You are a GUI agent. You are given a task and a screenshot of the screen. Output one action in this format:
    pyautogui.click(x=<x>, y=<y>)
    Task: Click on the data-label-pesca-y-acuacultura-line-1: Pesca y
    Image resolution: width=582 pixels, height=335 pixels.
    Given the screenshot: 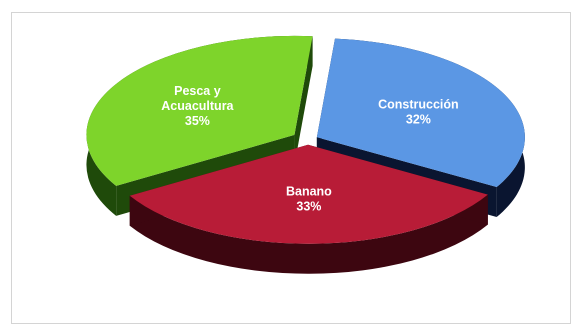 What is the action you would take?
    pyautogui.click(x=197, y=91)
    